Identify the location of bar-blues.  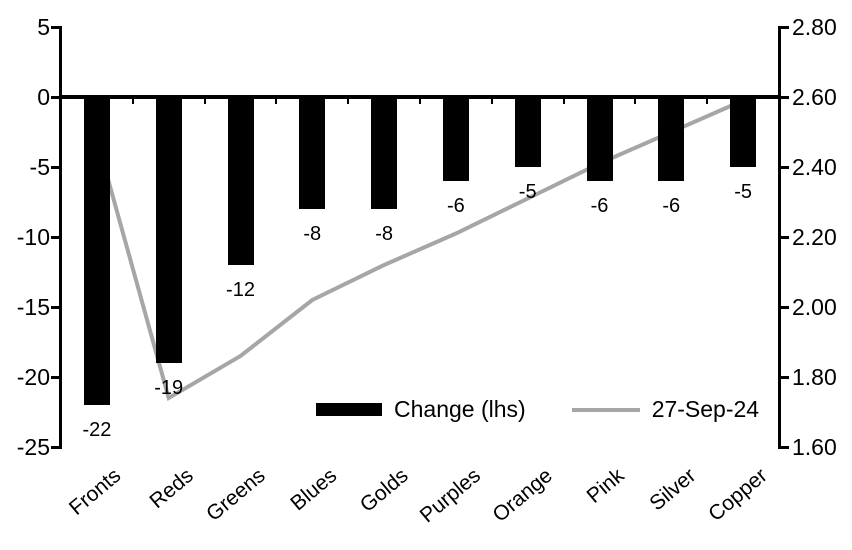
(312, 153).